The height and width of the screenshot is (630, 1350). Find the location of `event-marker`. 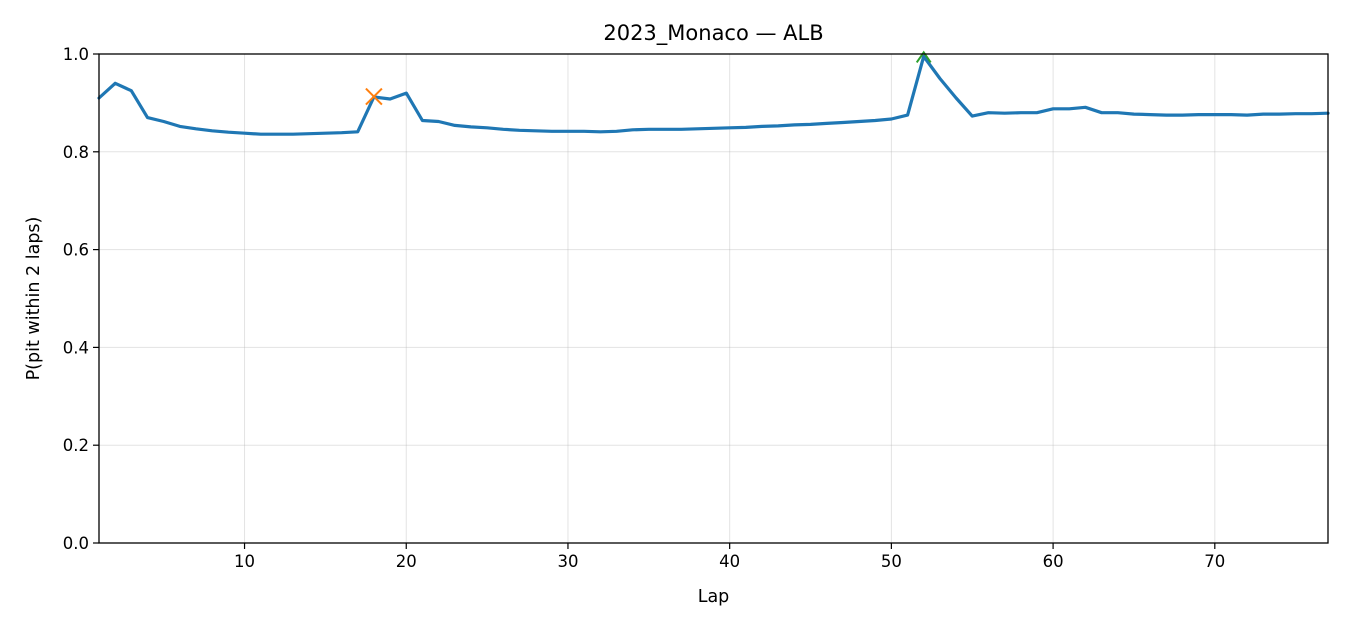

event-marker is located at coordinates (923, 56).